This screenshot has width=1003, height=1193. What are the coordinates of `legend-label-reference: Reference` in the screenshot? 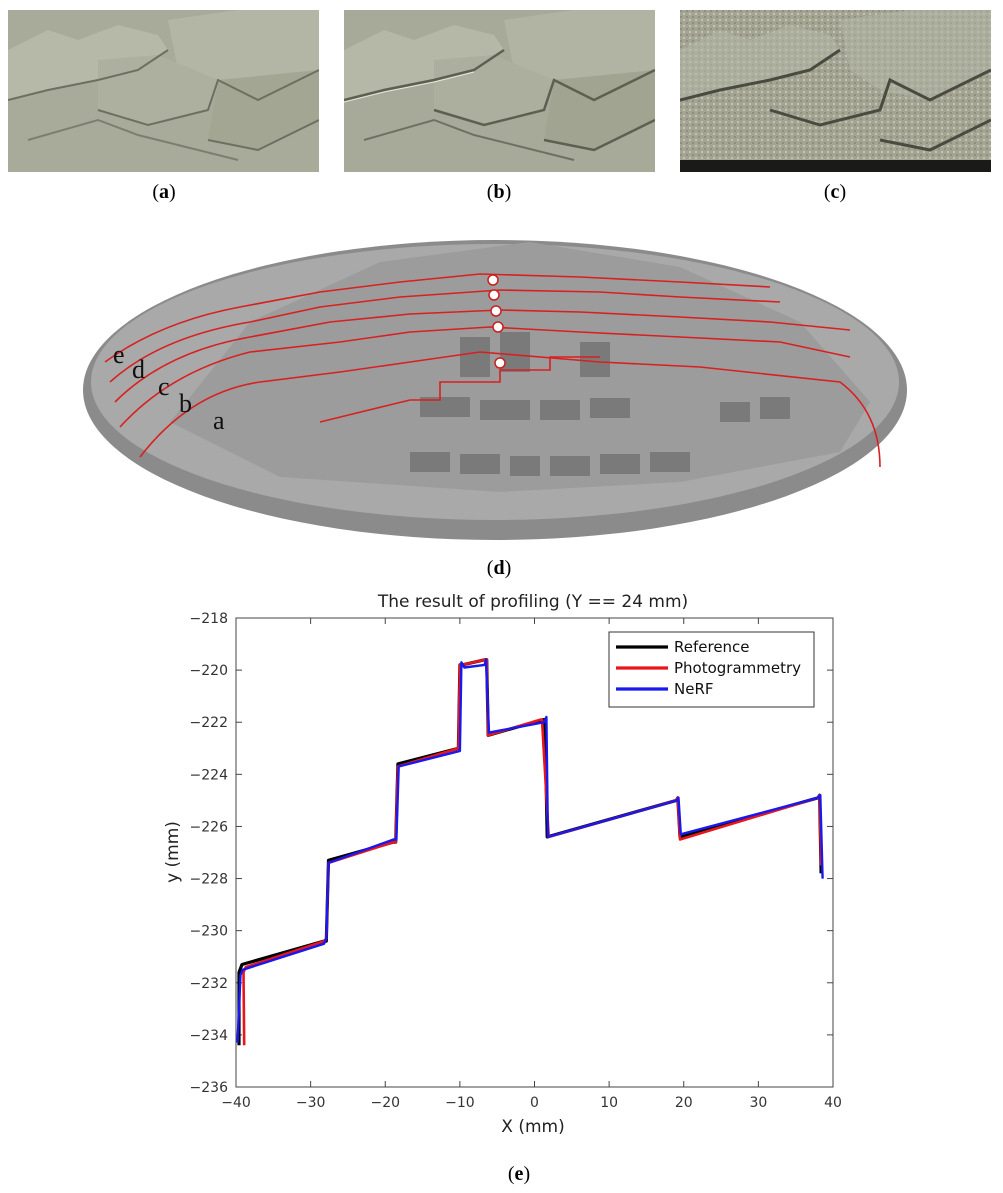 It's located at (712, 647).